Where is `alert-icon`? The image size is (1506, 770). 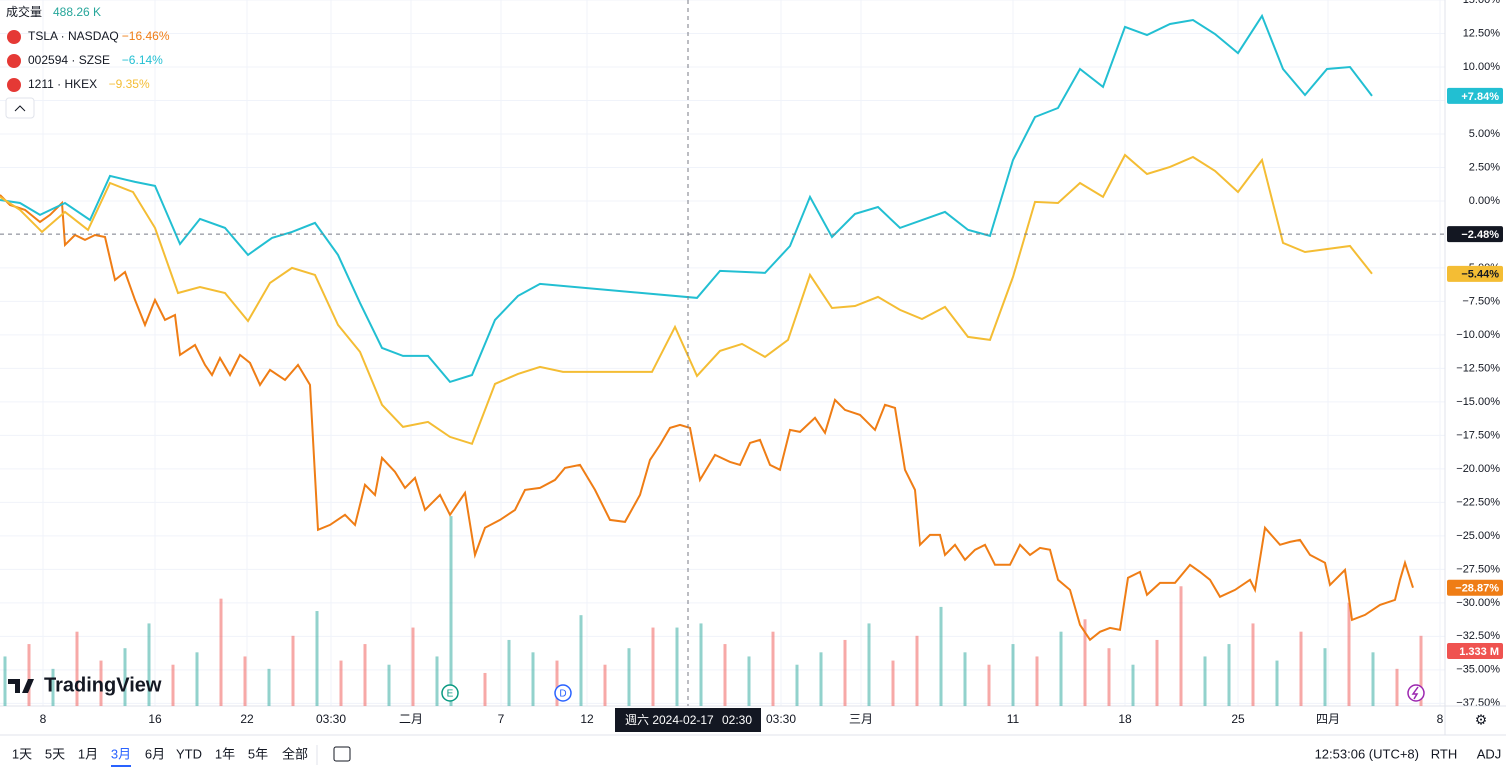
alert-icon is located at coordinates (1415, 693).